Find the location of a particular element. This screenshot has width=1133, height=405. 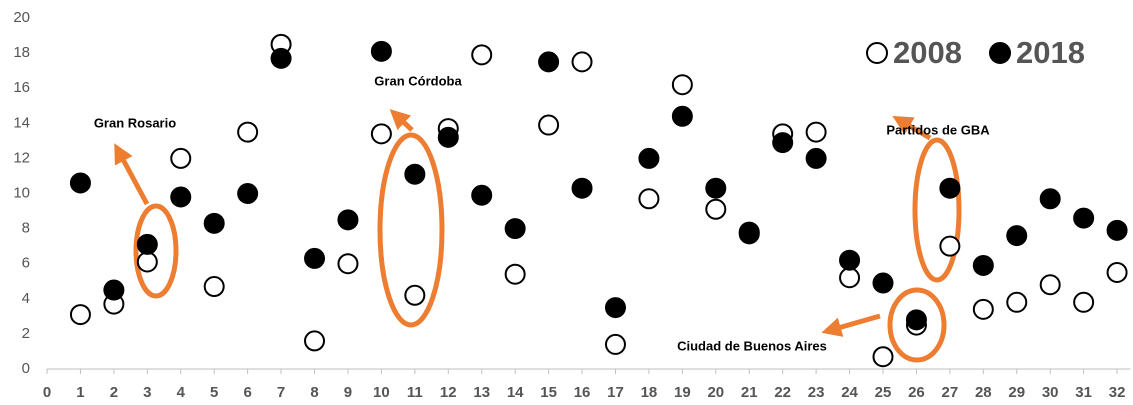

y-tick-label: 6 is located at coordinates (26, 263).